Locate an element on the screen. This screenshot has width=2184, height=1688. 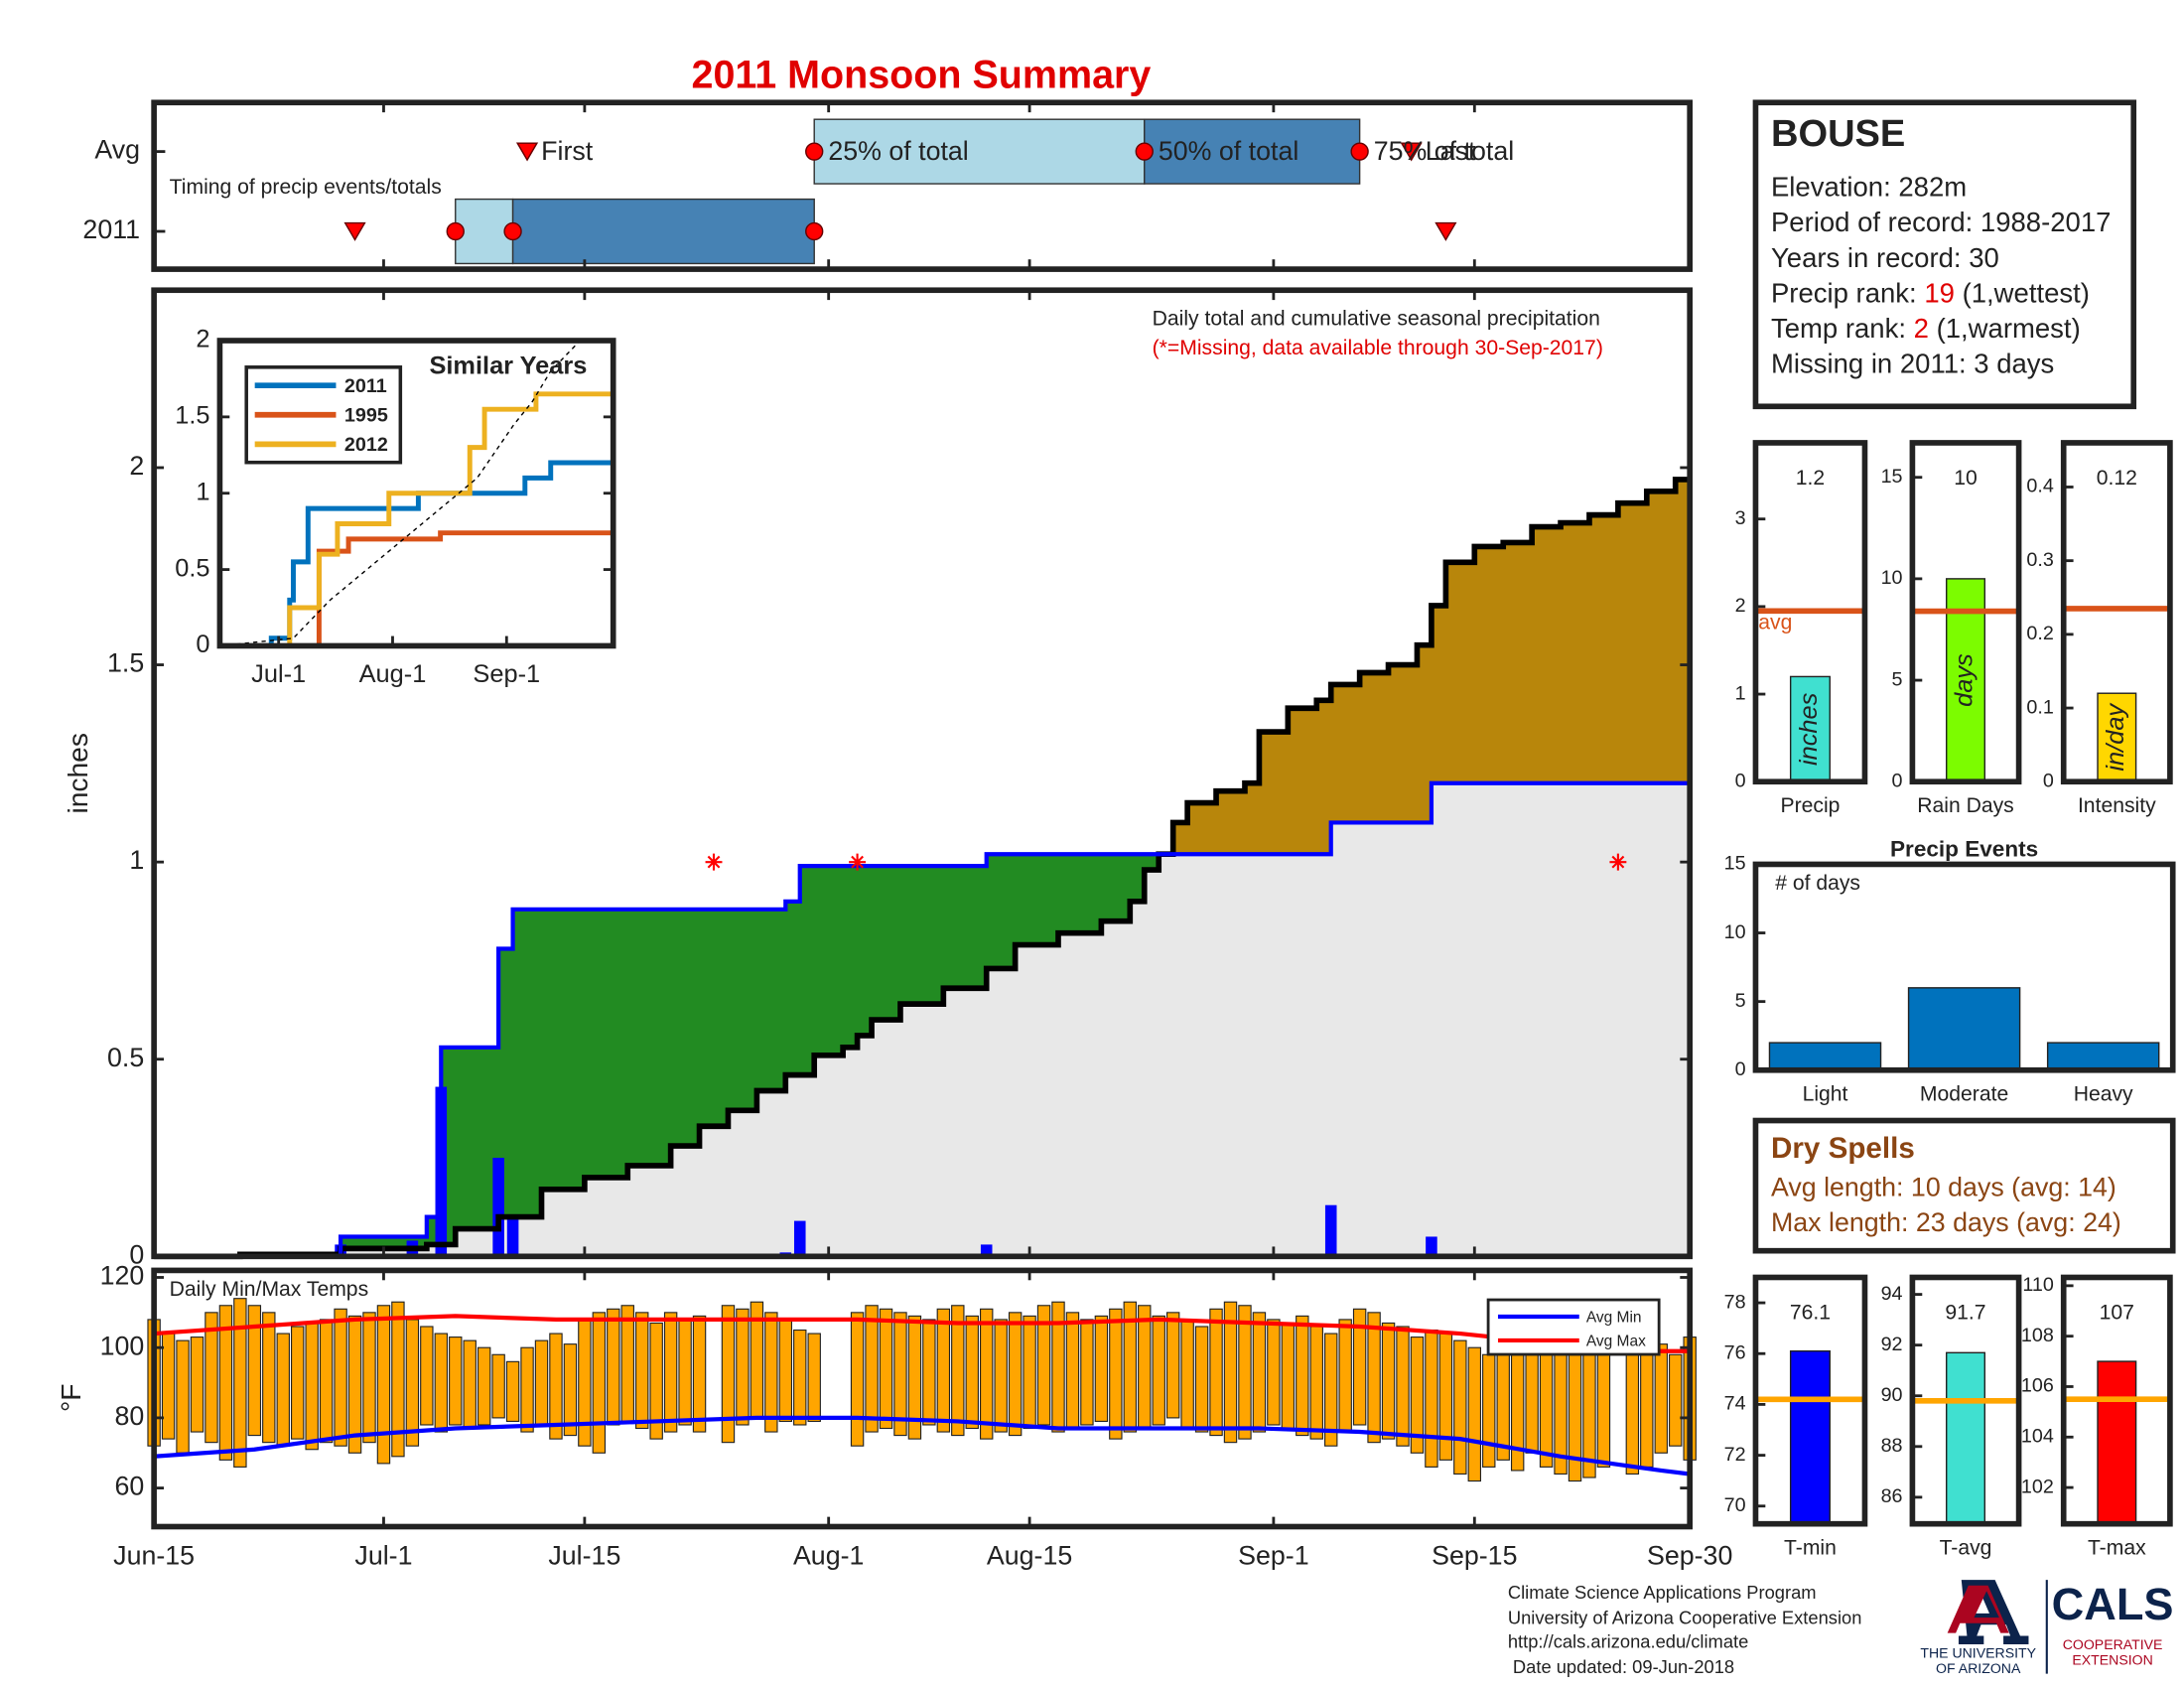
legend-box is located at coordinates (1573, 1327).